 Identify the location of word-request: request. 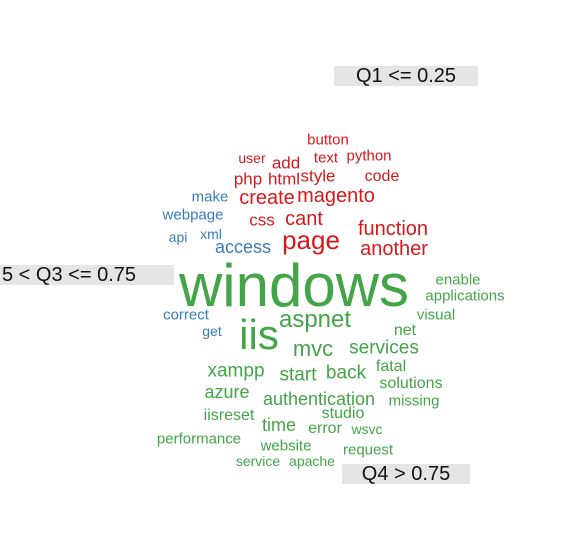
(368, 450).